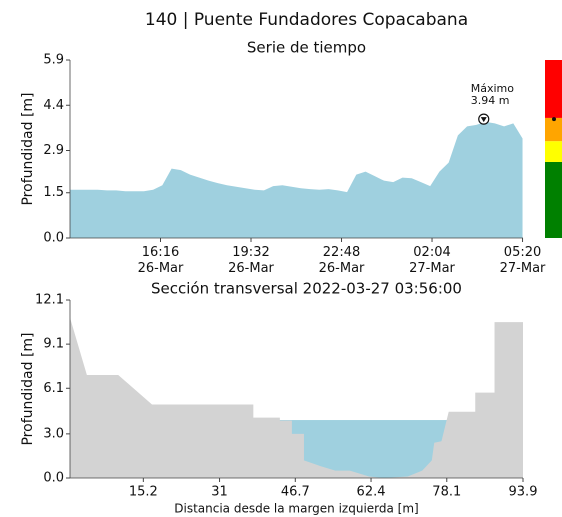 The image size is (562, 517). What do you see at coordinates (342, 260) in the screenshot?
I see `x-tick-label: 22:48 26-Mar` at bounding box center [342, 260].